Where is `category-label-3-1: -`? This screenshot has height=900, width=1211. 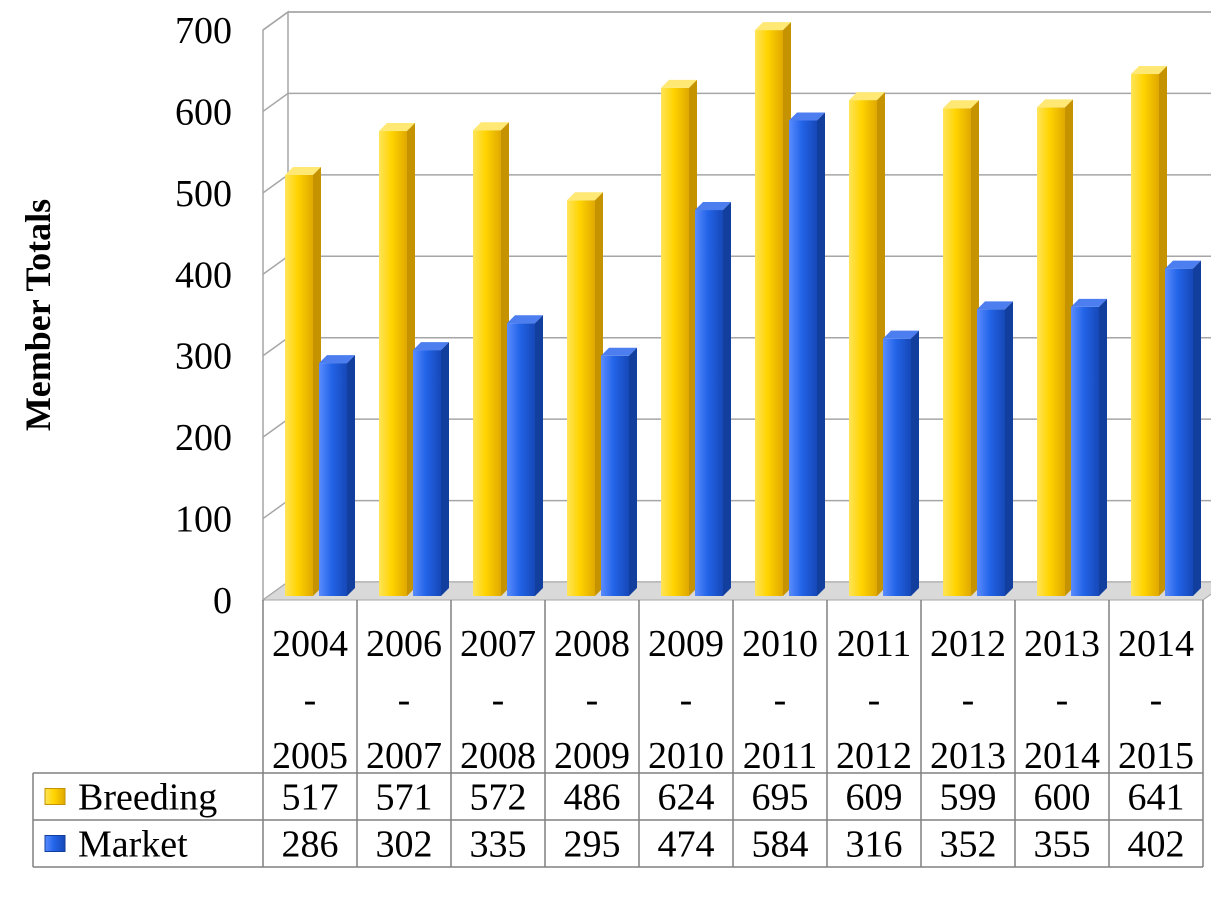
category-label-3-1: - is located at coordinates (592, 700).